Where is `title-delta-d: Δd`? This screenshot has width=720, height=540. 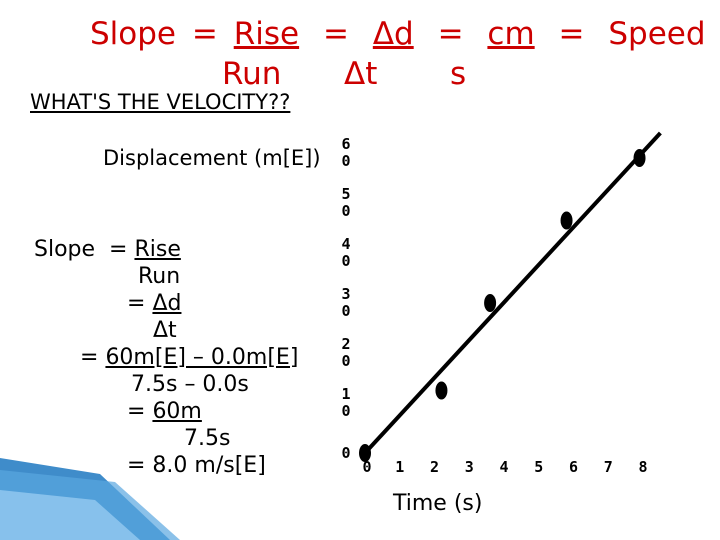 title-delta-d: Δd is located at coordinates (393, 34).